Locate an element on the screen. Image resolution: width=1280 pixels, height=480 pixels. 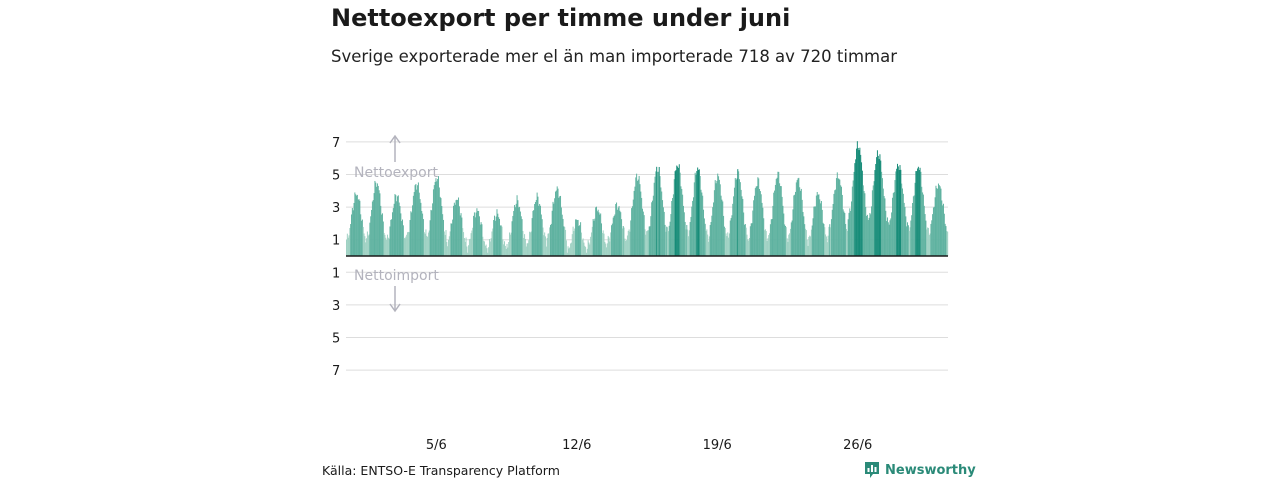
source-note: Källa: ENTSO-E Transparency Platform is located at coordinates (441, 470).